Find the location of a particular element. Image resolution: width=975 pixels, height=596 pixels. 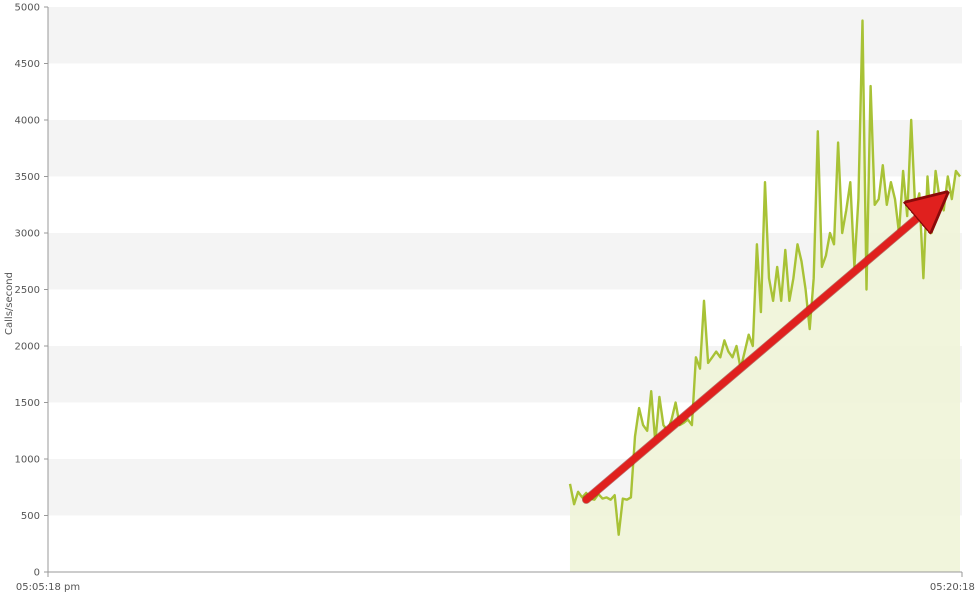

y-tick-label: 4500 is located at coordinates (27, 64).